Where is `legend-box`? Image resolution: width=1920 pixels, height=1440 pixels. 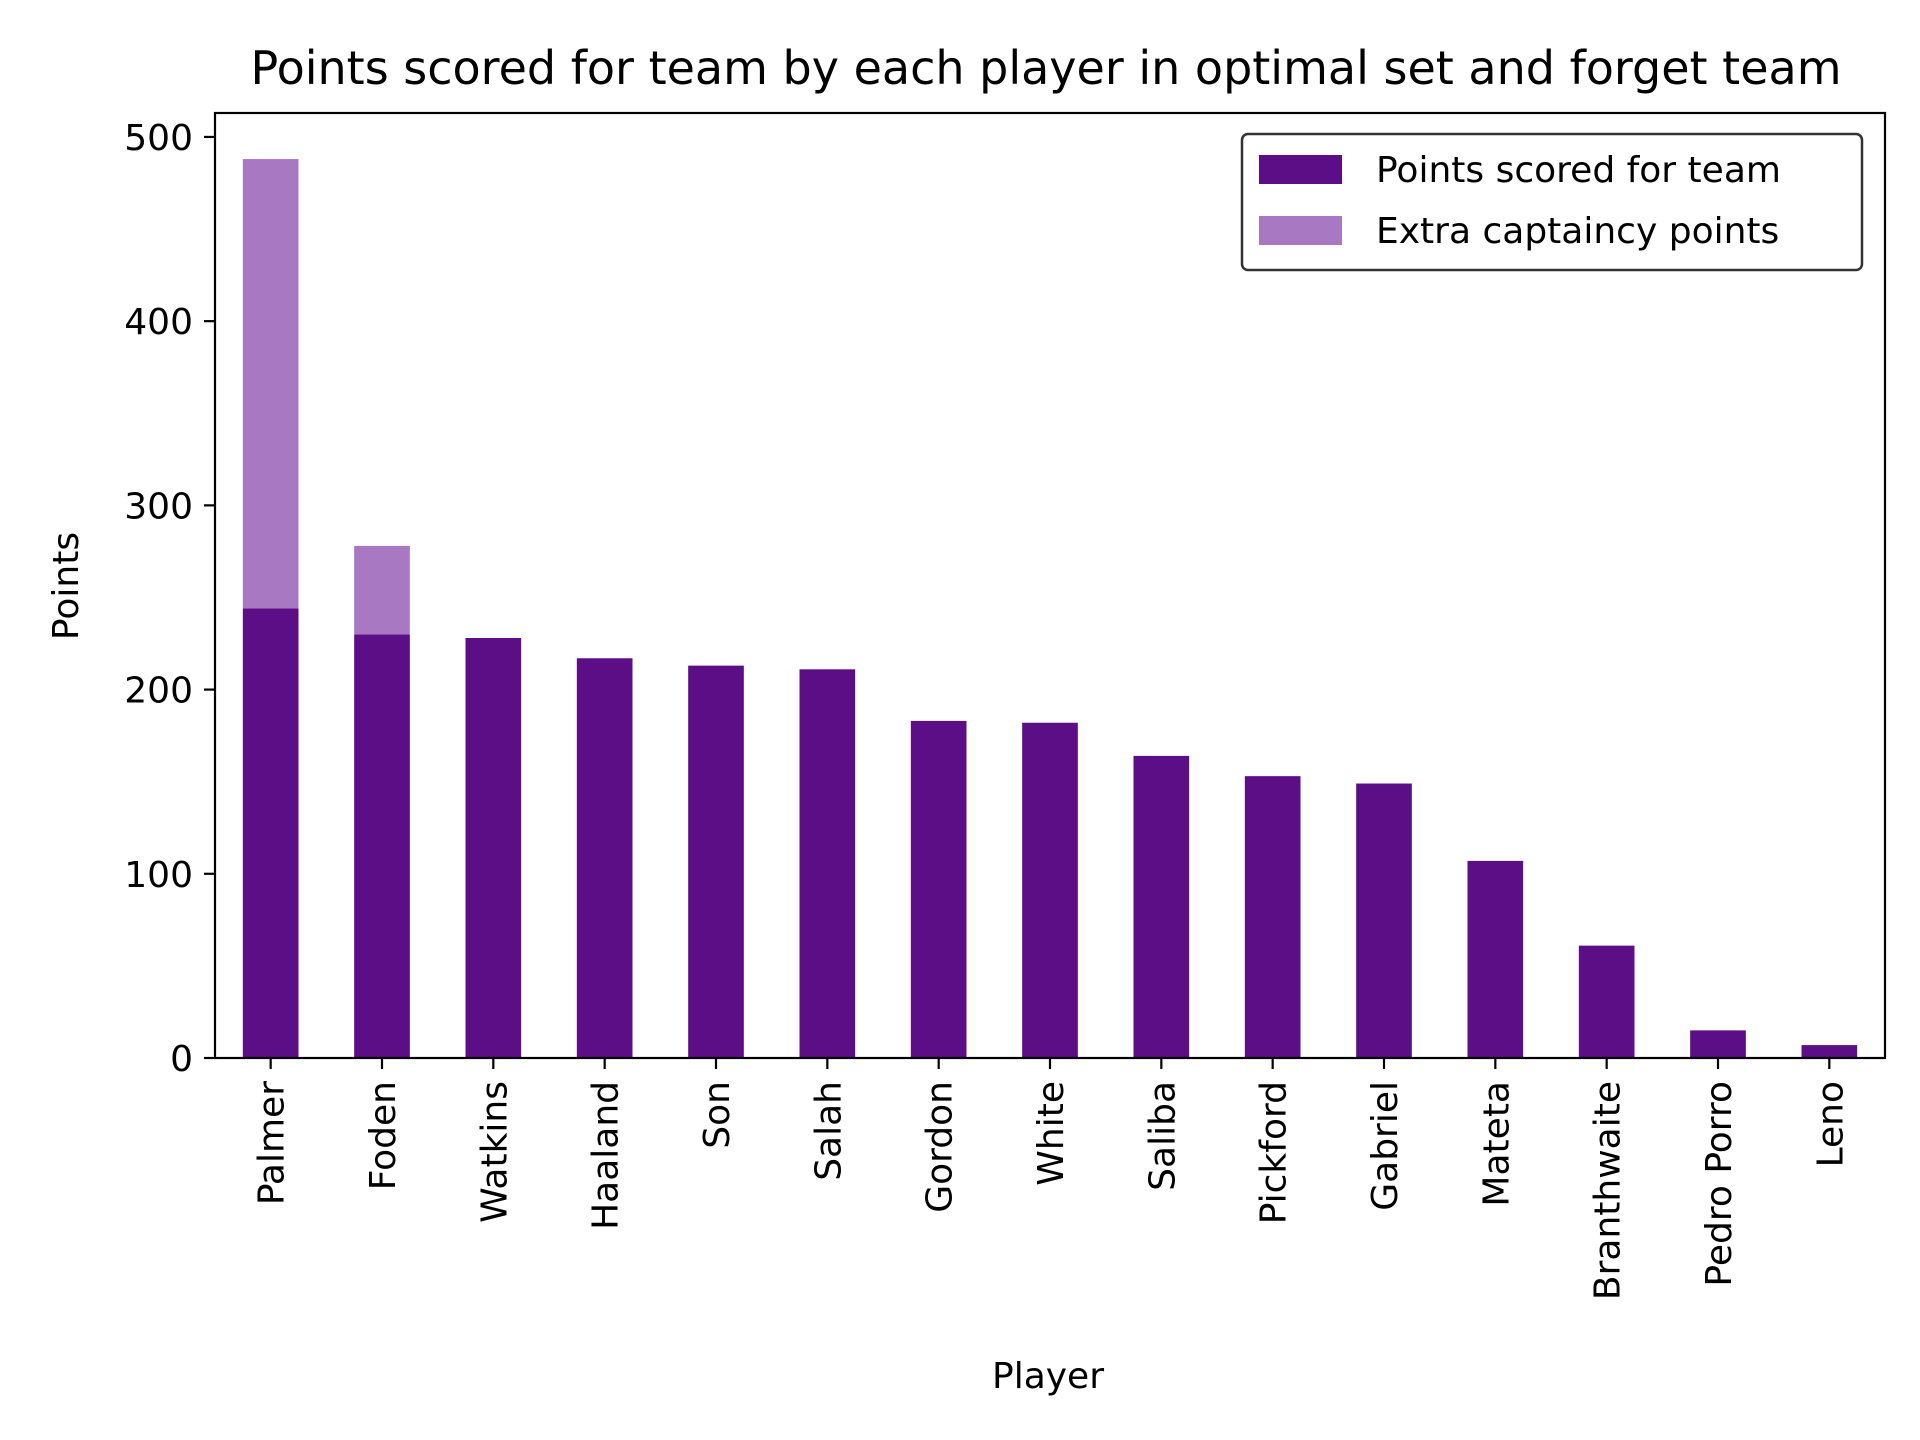 legend-box is located at coordinates (1552, 202).